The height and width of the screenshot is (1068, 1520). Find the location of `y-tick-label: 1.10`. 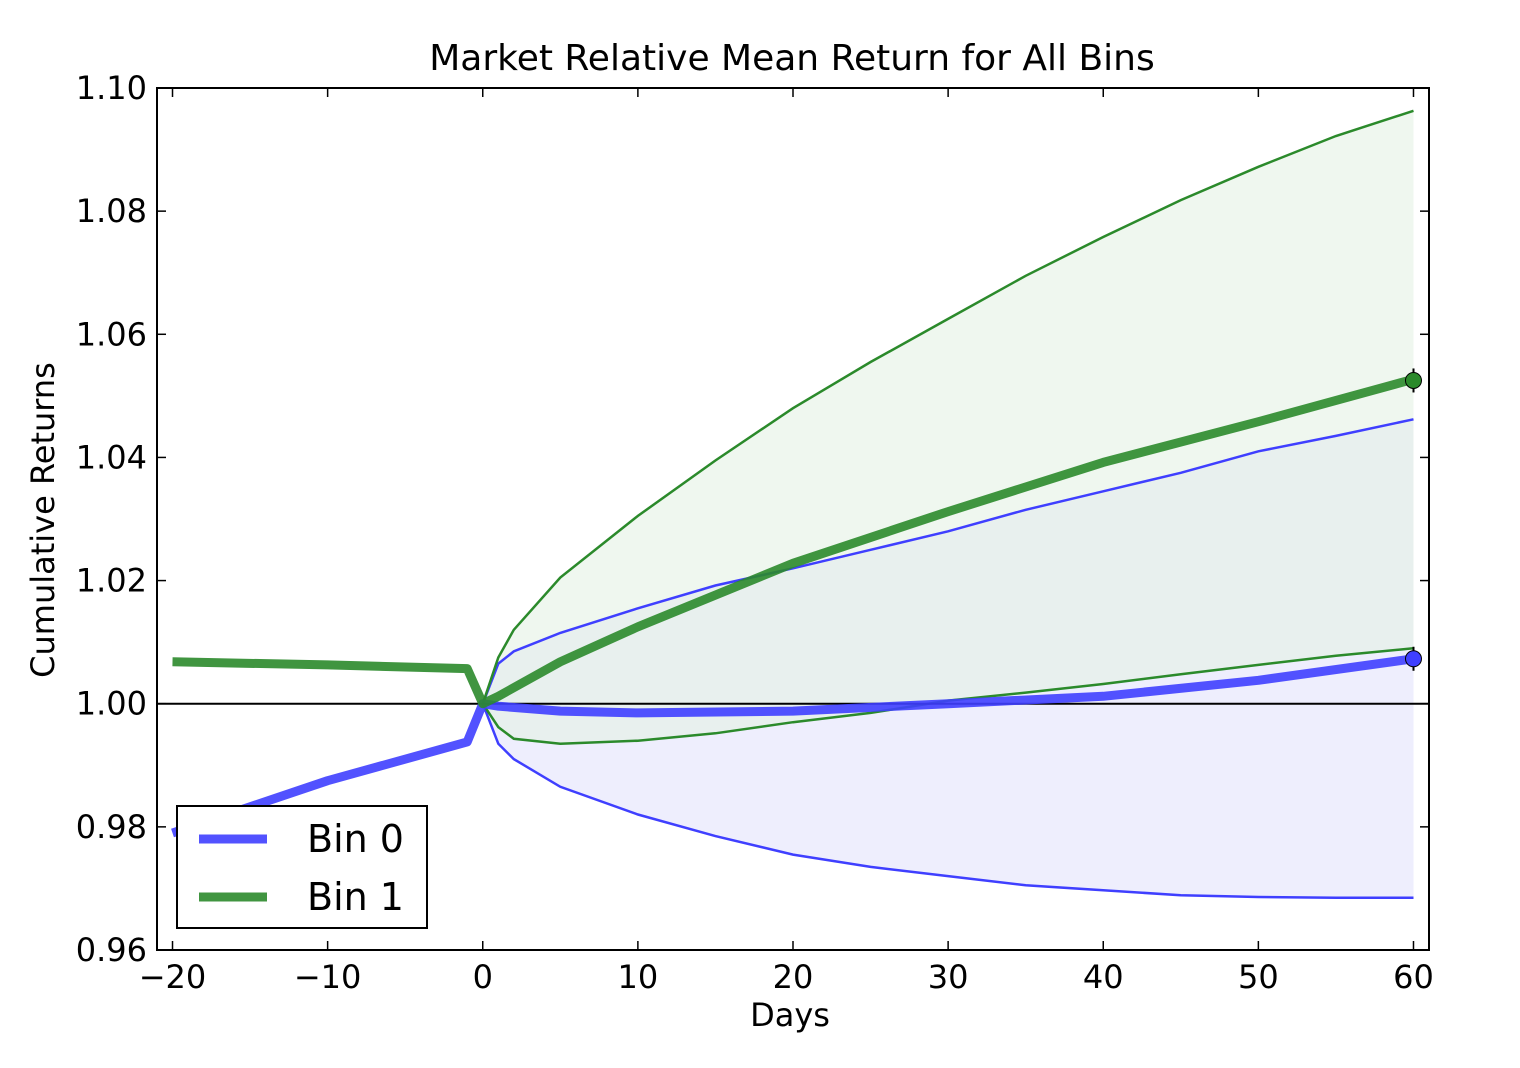

y-tick-label: 1.10 is located at coordinates (111, 88).